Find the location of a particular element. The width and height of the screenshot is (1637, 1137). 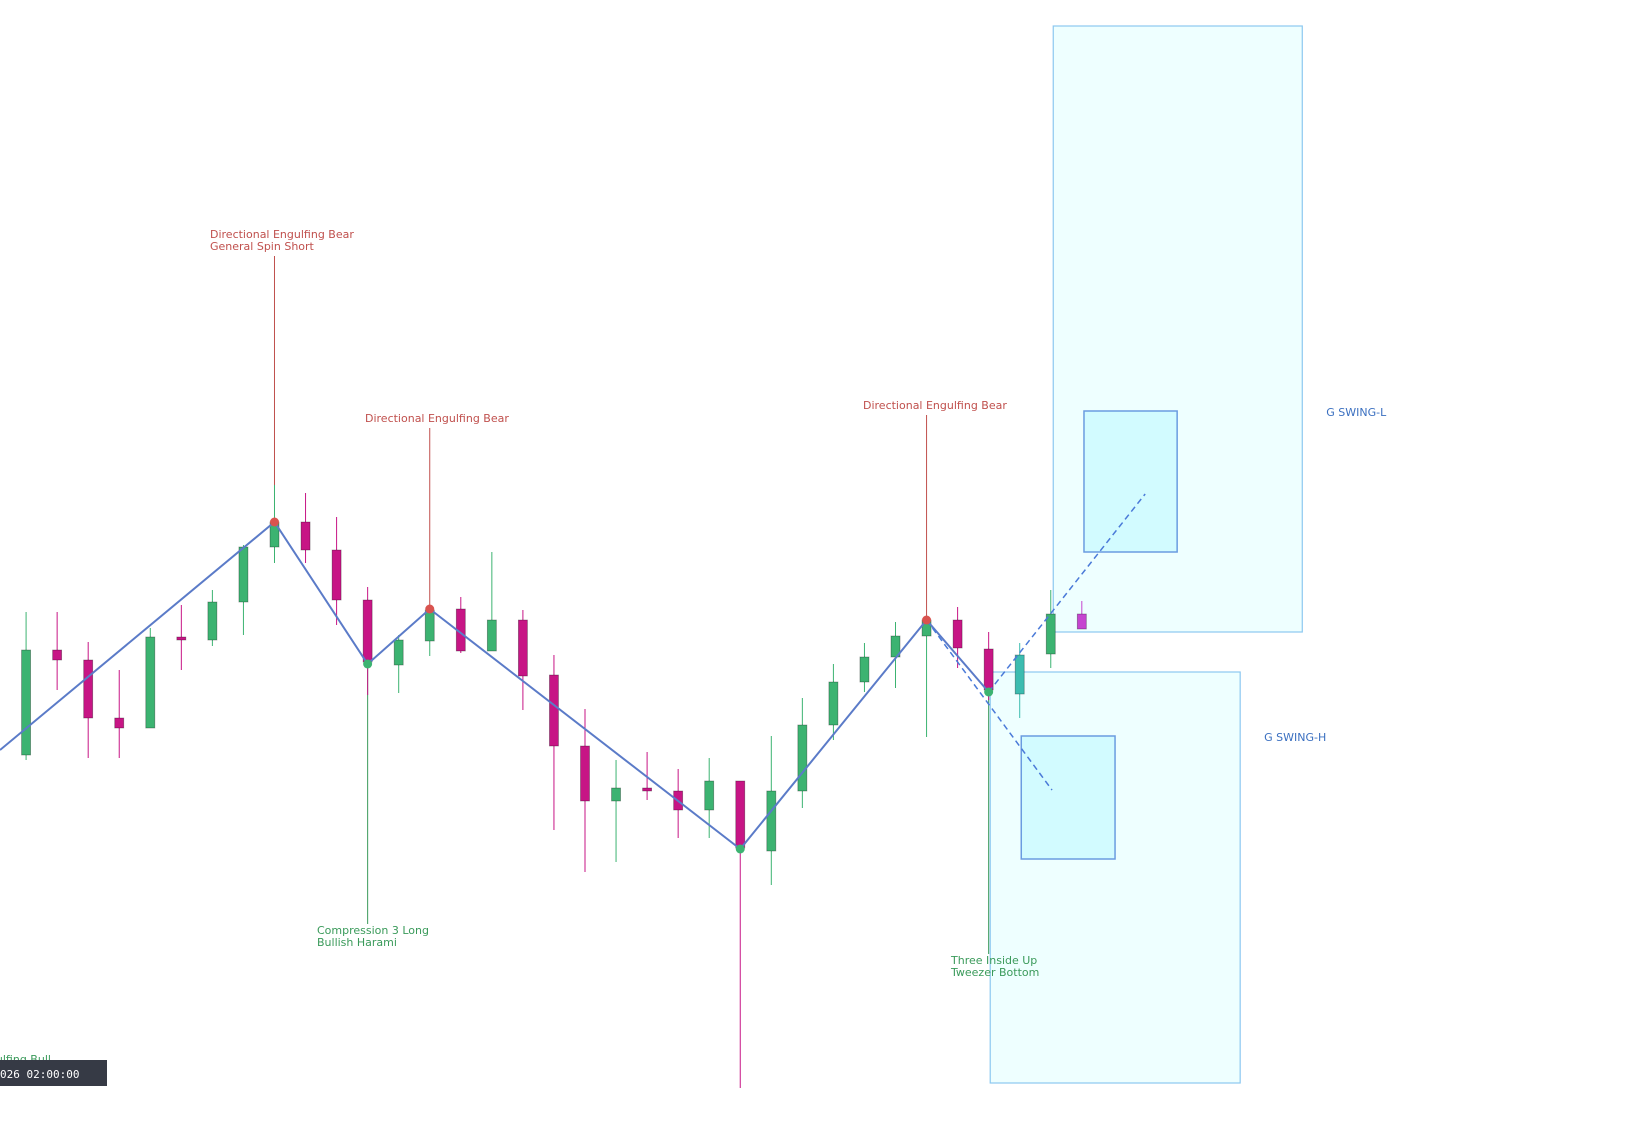

zone-label: G SWING-H is located at coordinates (1295, 737).